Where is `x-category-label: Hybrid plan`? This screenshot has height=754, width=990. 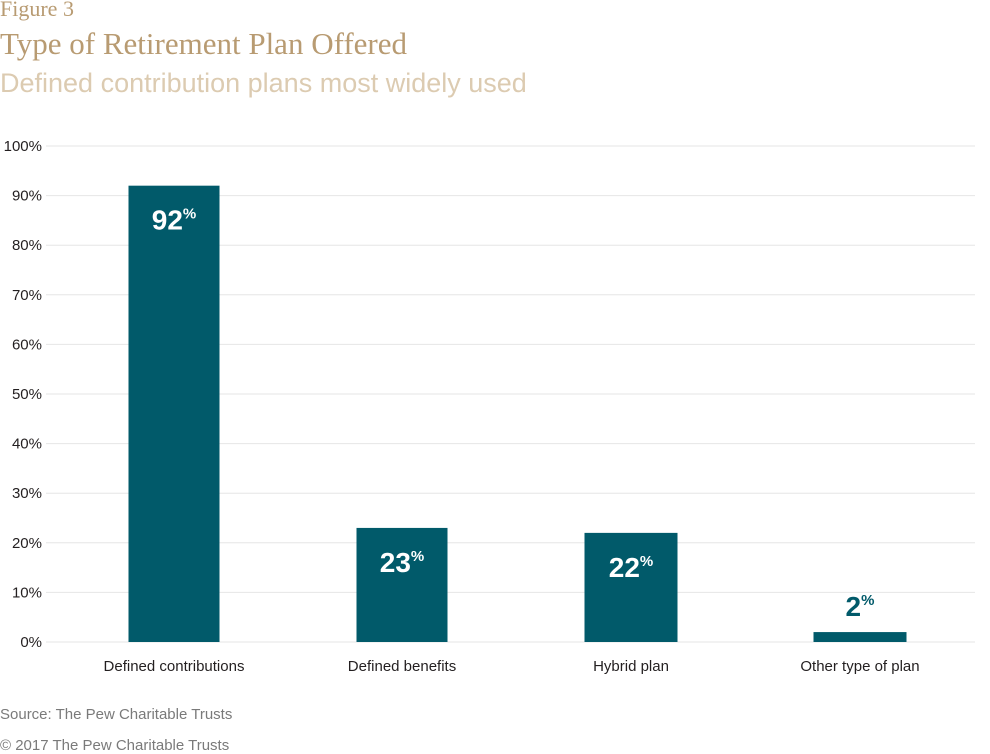
x-category-label: Hybrid plan is located at coordinates (631, 666).